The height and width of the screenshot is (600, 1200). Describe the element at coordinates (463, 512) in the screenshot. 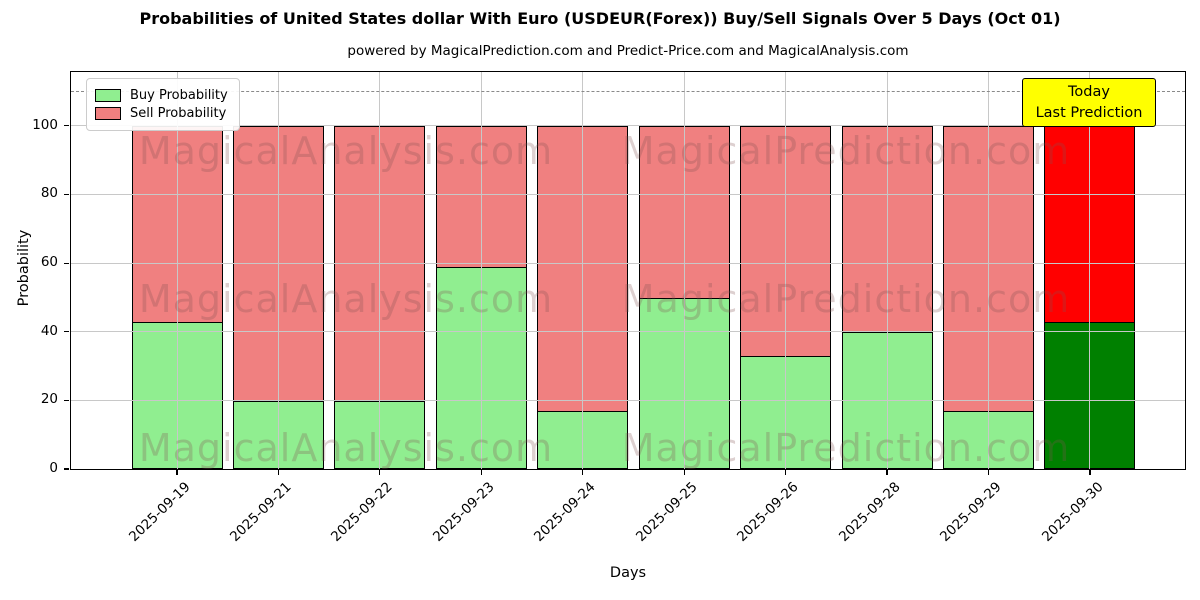

I see `x-tick-label: 2025-09-23` at that location.